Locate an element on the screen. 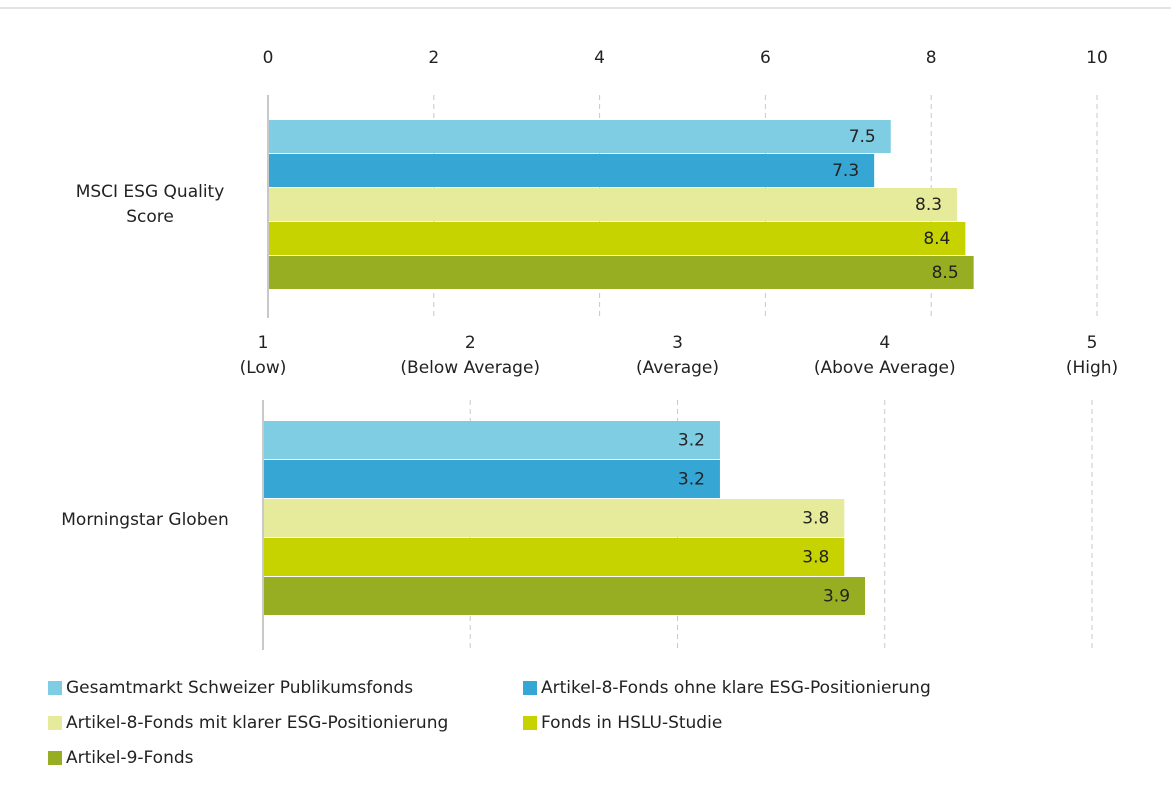 This screenshot has height=800, width=1171. legend-item: Artikel-9-Fonds is located at coordinates (121, 758).